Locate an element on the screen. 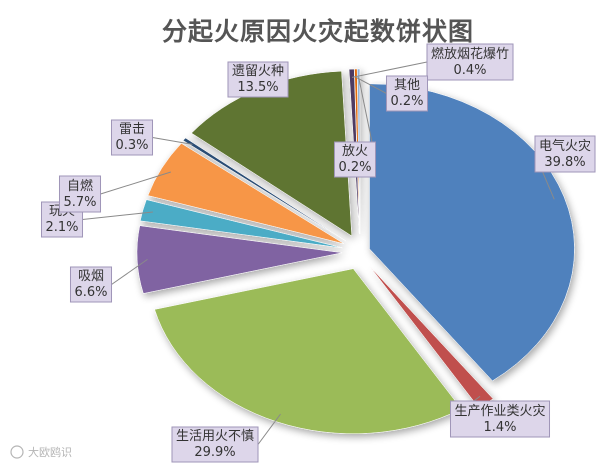 This screenshot has width=601, height=464. watermark: 大欧鸥识 is located at coordinates (41, 452).